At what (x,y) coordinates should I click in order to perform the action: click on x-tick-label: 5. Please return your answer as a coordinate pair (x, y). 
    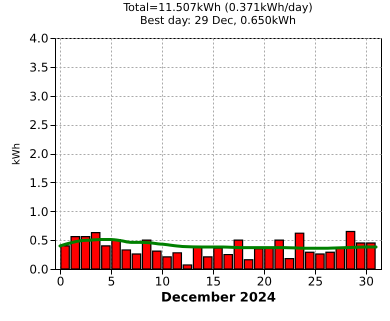
    Looking at the image, I should click on (112, 281).